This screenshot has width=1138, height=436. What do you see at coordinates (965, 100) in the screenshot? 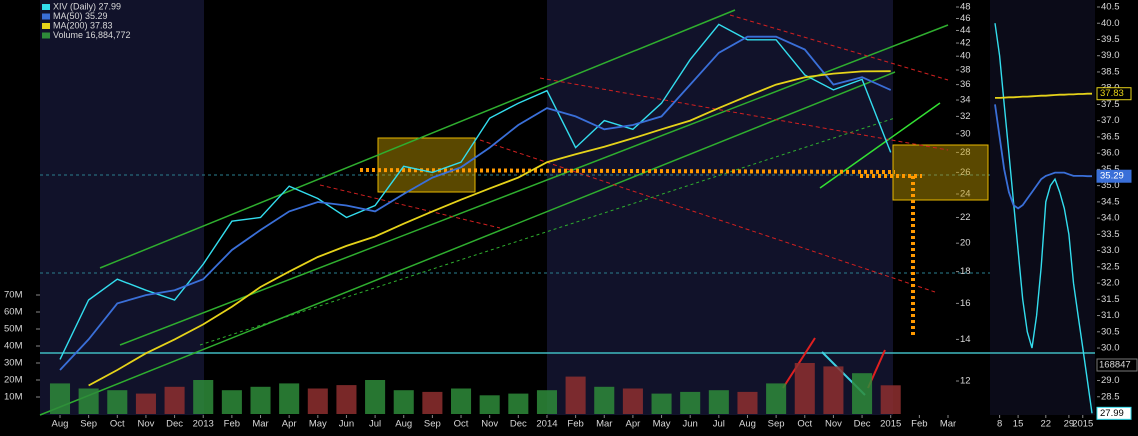
I see `y-tick-label: 34` at bounding box center [965, 100].